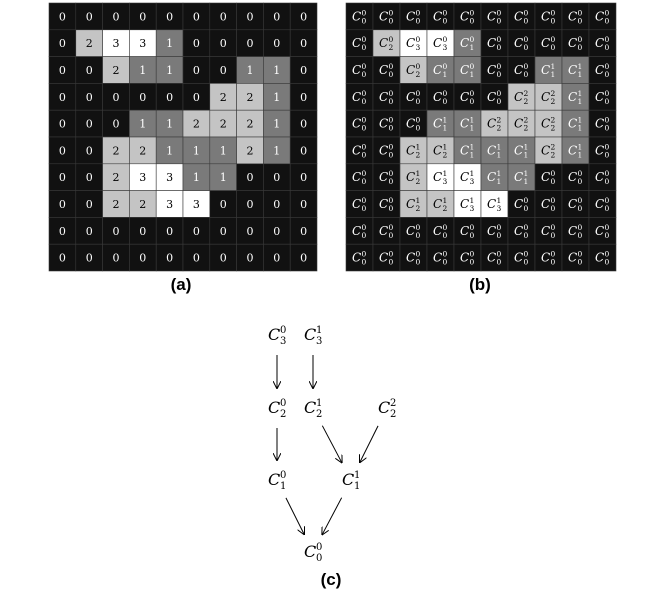  Describe the element at coordinates (494, 150) in the screenshot. I see `grid-b-cell: C 11` at that location.